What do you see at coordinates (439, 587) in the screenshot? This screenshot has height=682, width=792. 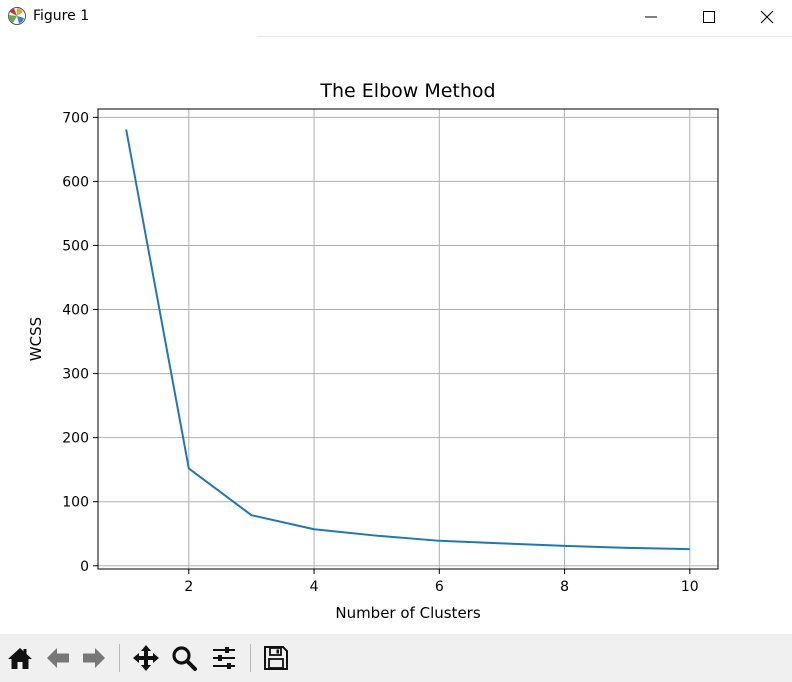 I see `x-tick-label: 6` at bounding box center [439, 587].